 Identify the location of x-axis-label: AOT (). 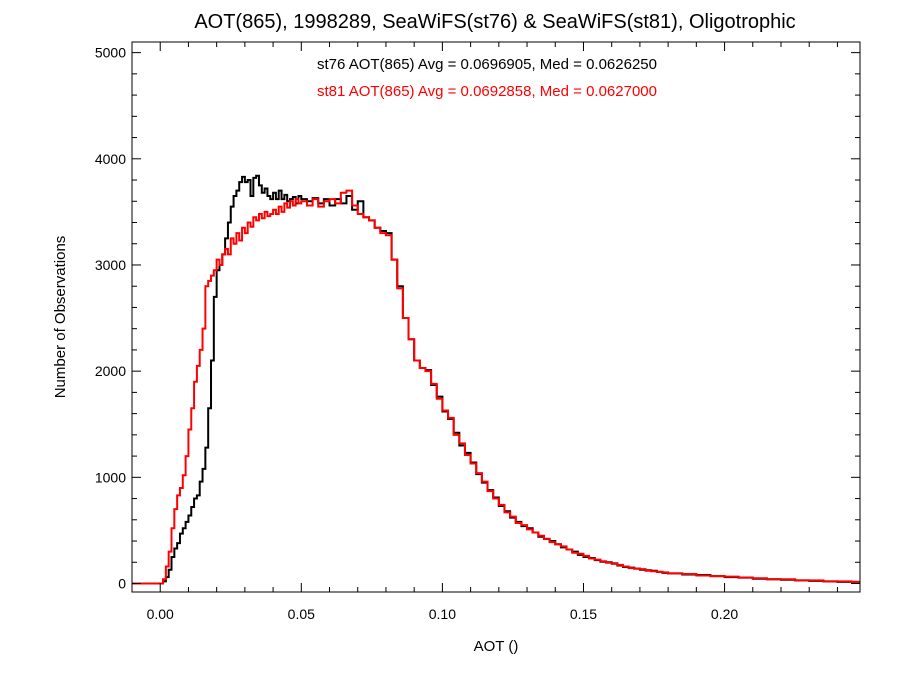
(496, 646).